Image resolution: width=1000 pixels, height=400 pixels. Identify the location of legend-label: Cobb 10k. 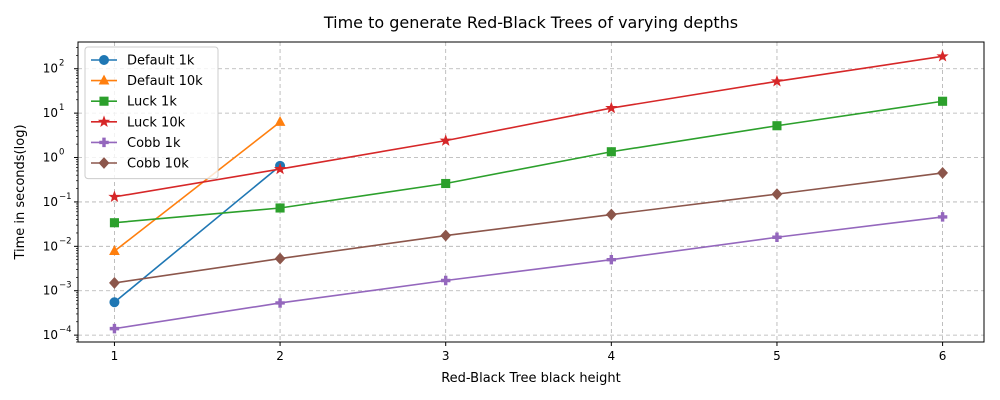
(158, 164).